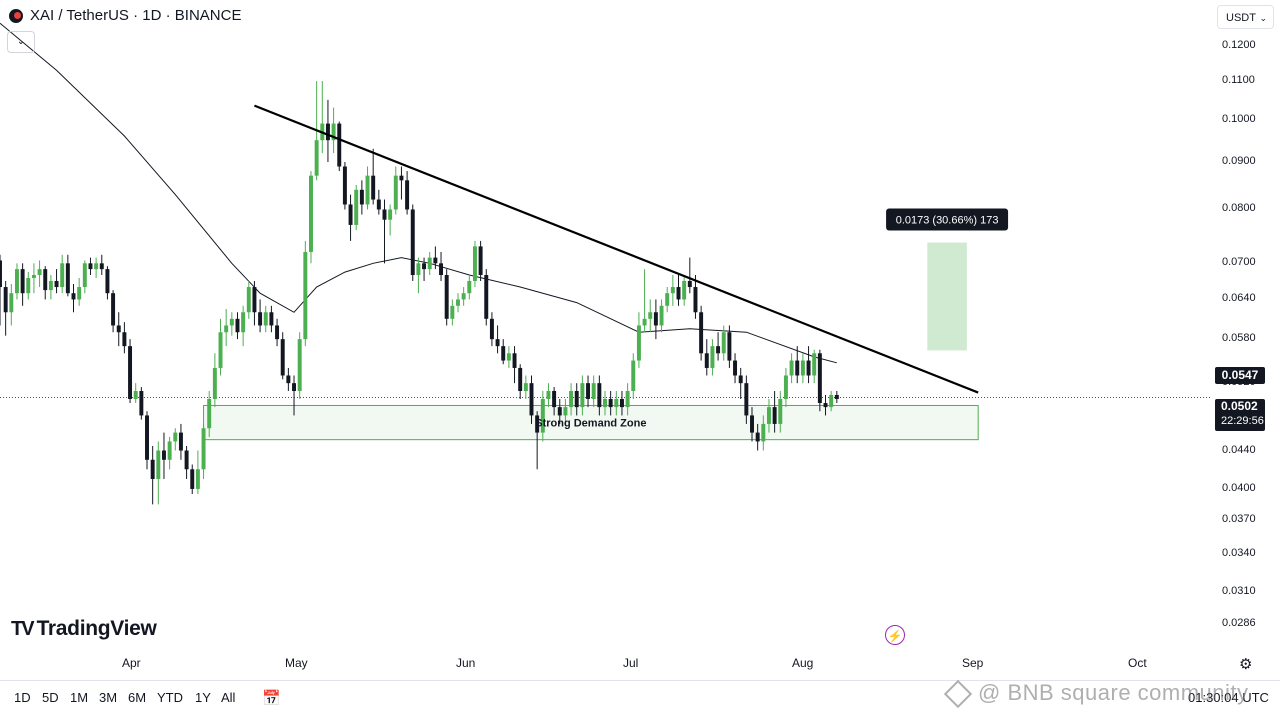 The image size is (1280, 721). Describe the element at coordinates (84, 629) in the screenshot. I see `tradingview-logo: TV TradingView` at that location.